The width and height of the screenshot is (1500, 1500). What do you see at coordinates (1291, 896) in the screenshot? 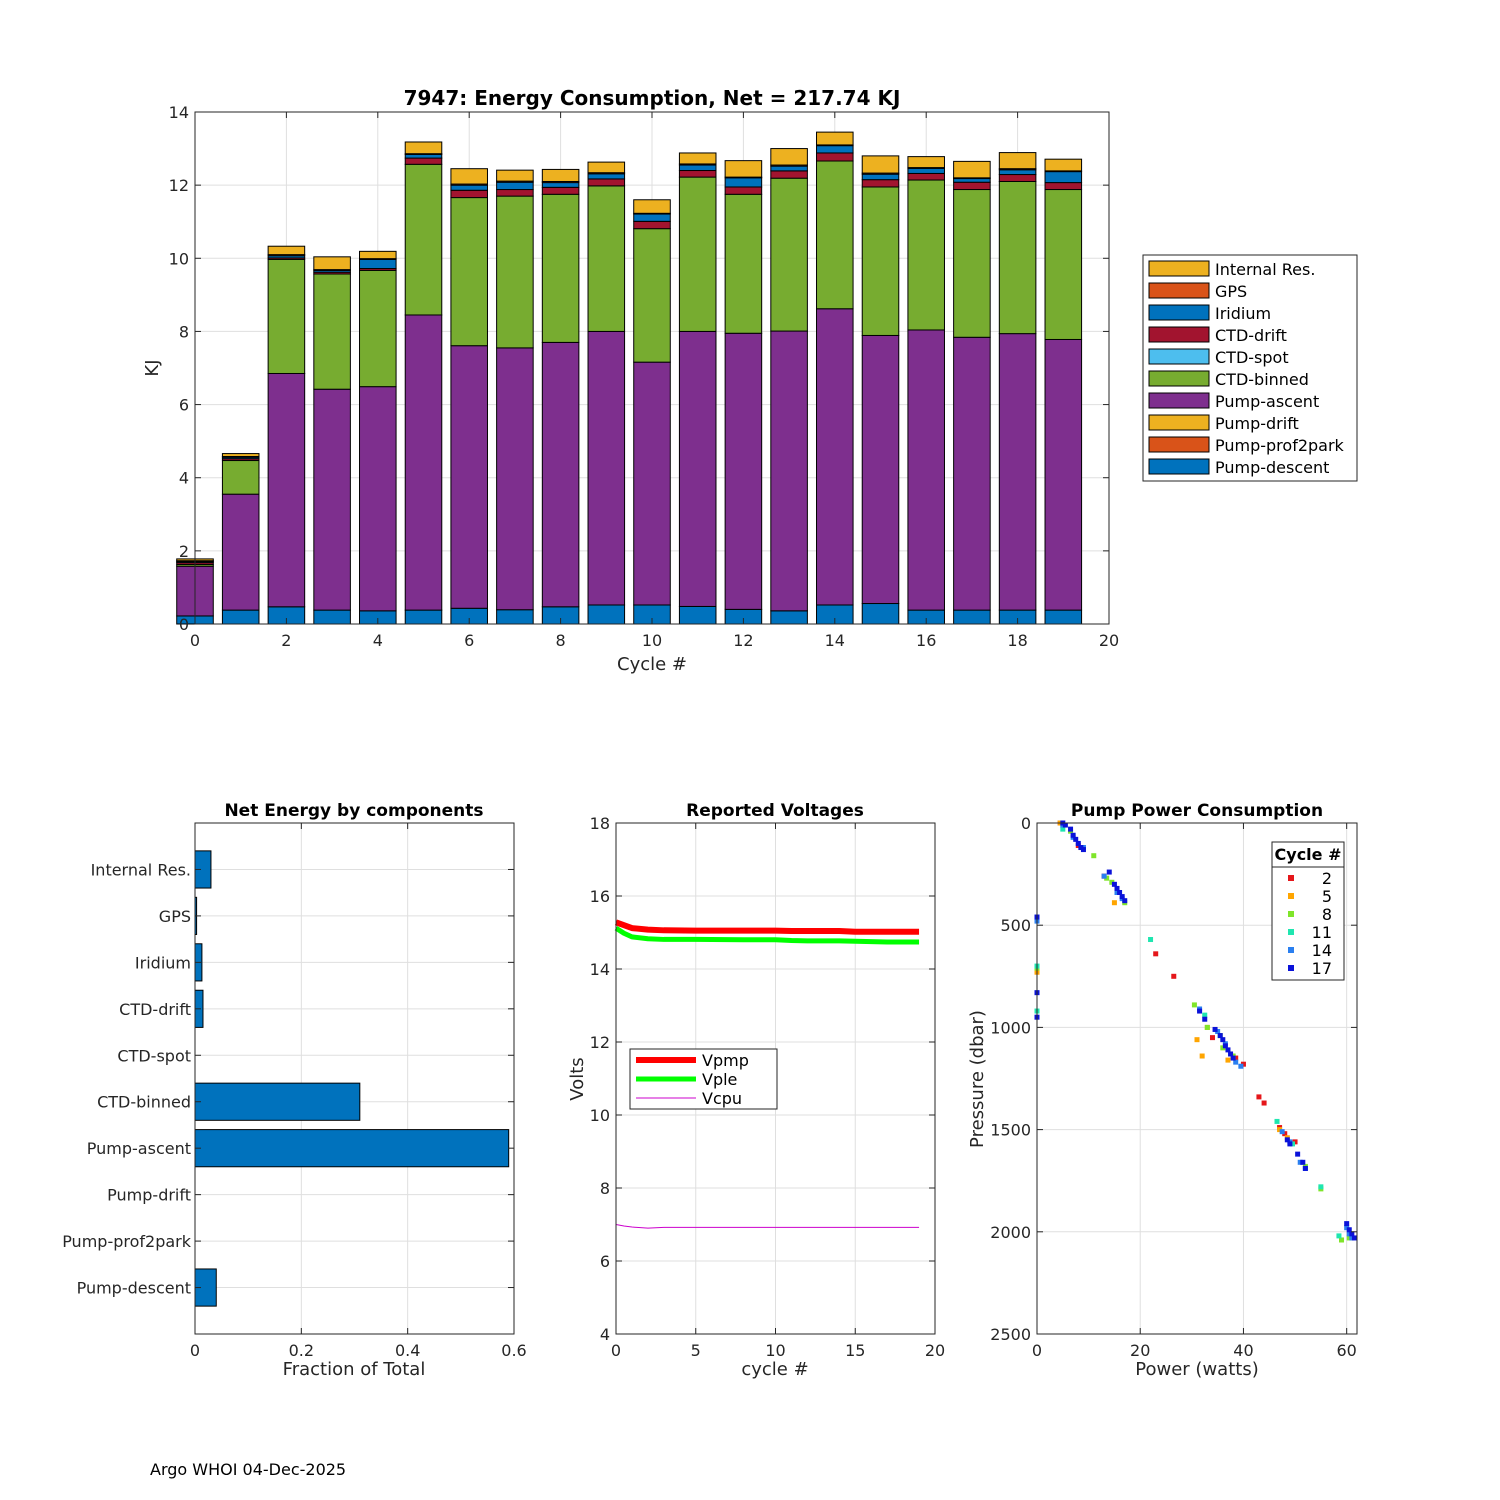
I see `pump-legend-marker` at bounding box center [1291, 896].